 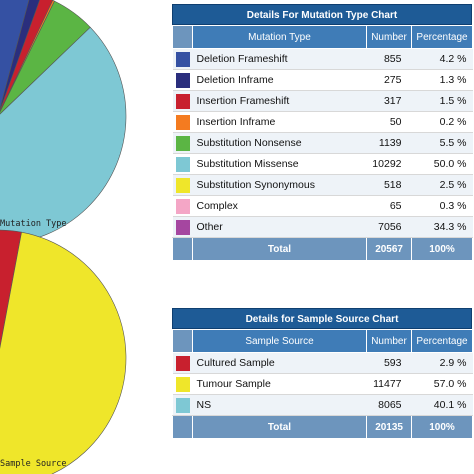 I want to click on table-row: Deletion Frameshift 855 4.2 %, so click(x=322, y=59).